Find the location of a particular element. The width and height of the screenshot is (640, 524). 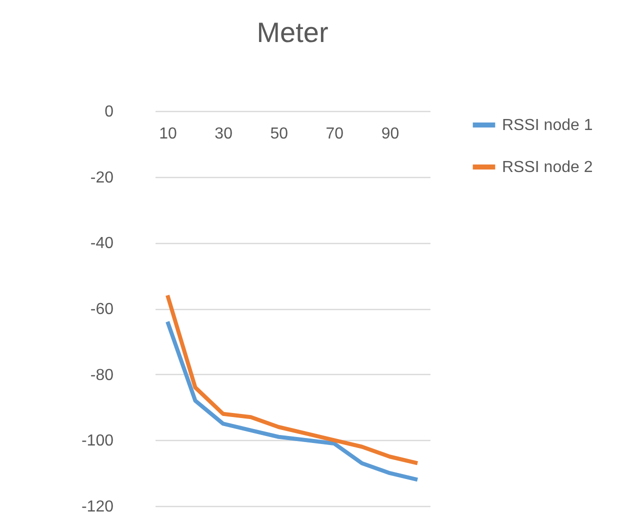

y-tick-label: -100 is located at coordinates (97, 441).